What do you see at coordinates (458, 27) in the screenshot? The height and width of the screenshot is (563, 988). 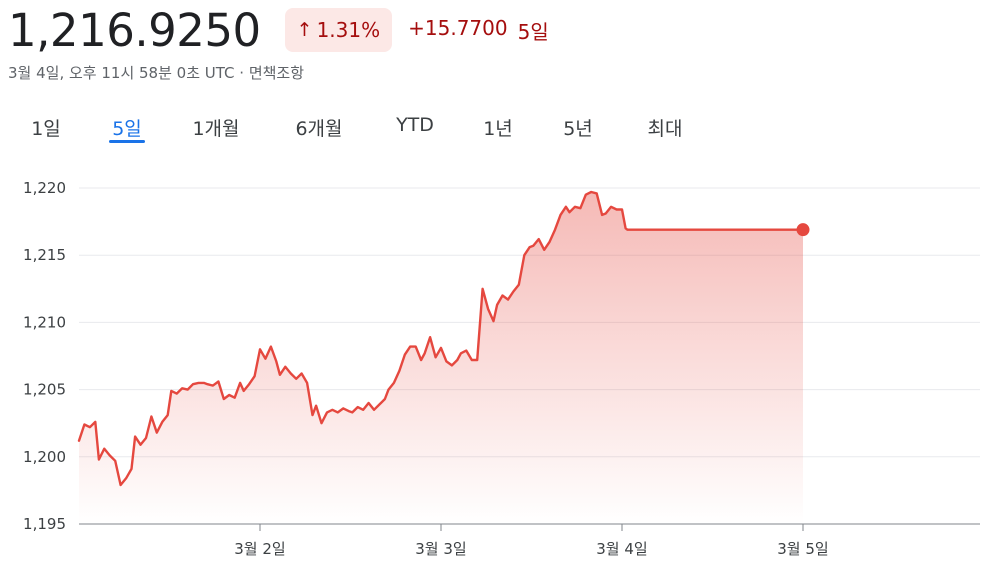 I see `absolute-change-value: +15.7700` at bounding box center [458, 27].